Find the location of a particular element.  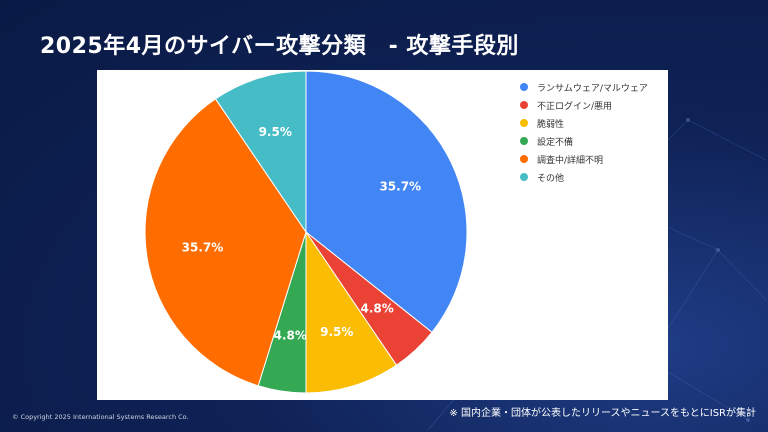

pie-slice-label-2: 9.5% is located at coordinates (336, 332).